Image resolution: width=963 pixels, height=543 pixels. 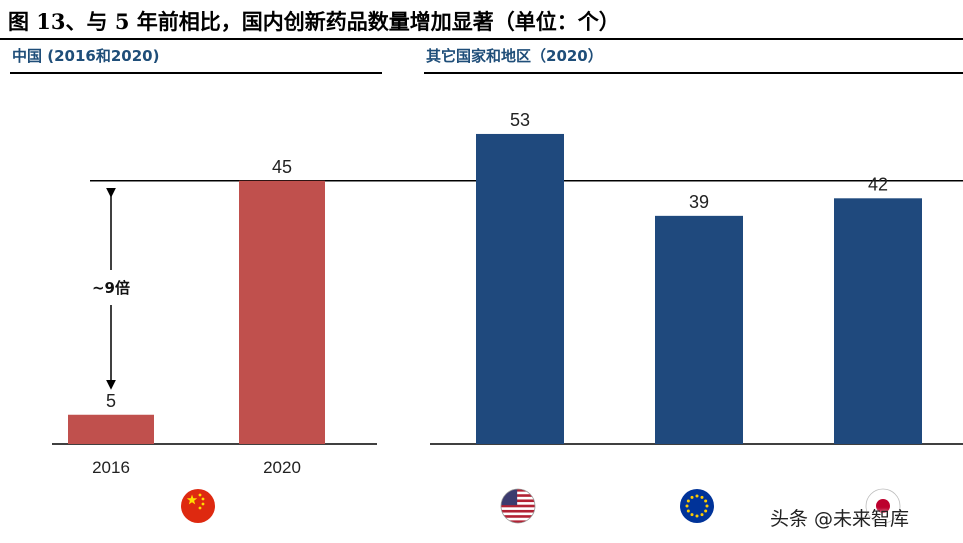 I want to click on bar-eu, so click(x=699, y=329).